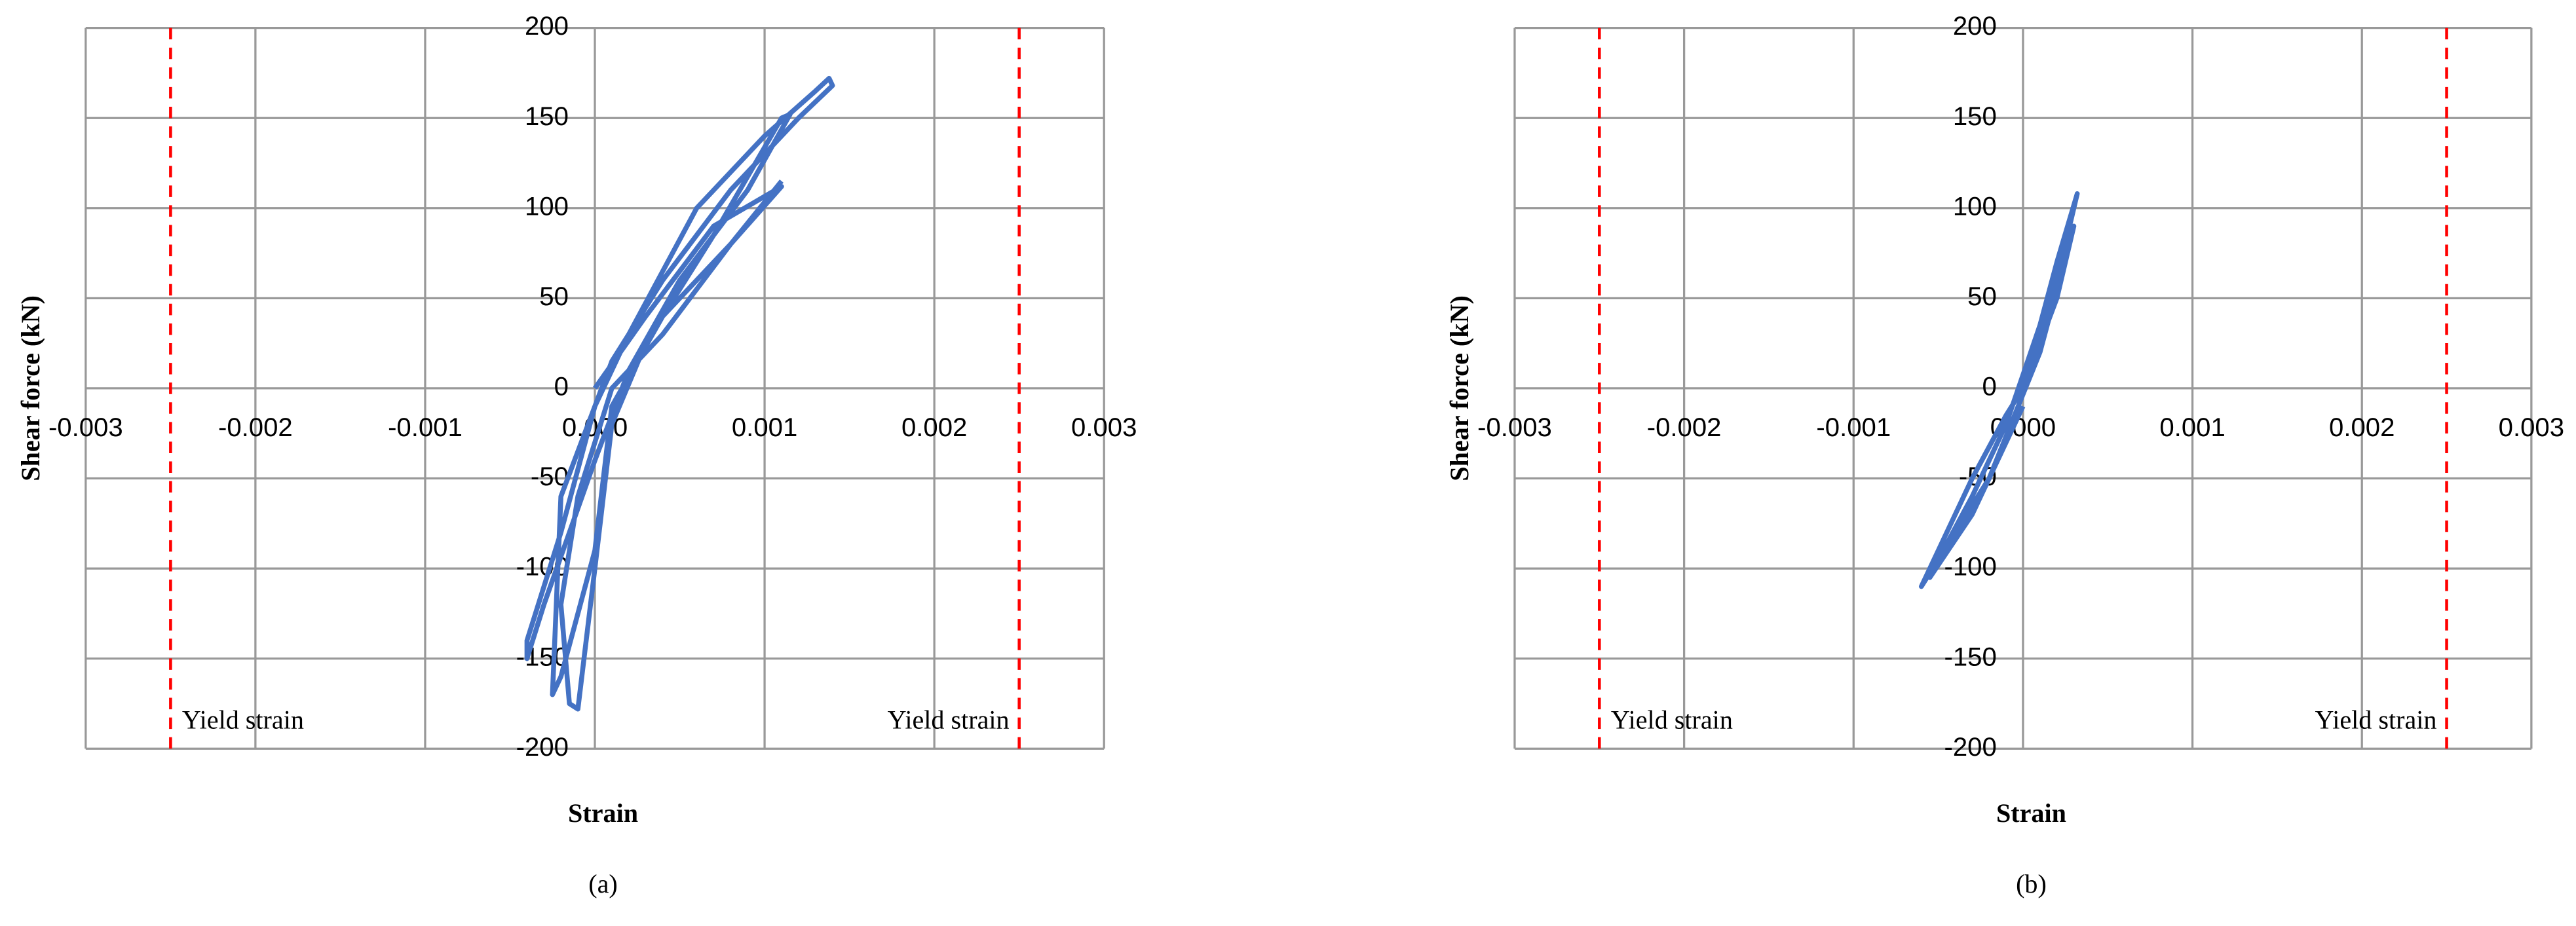  I want to click on y-tick-label: -100, so click(1970, 567).